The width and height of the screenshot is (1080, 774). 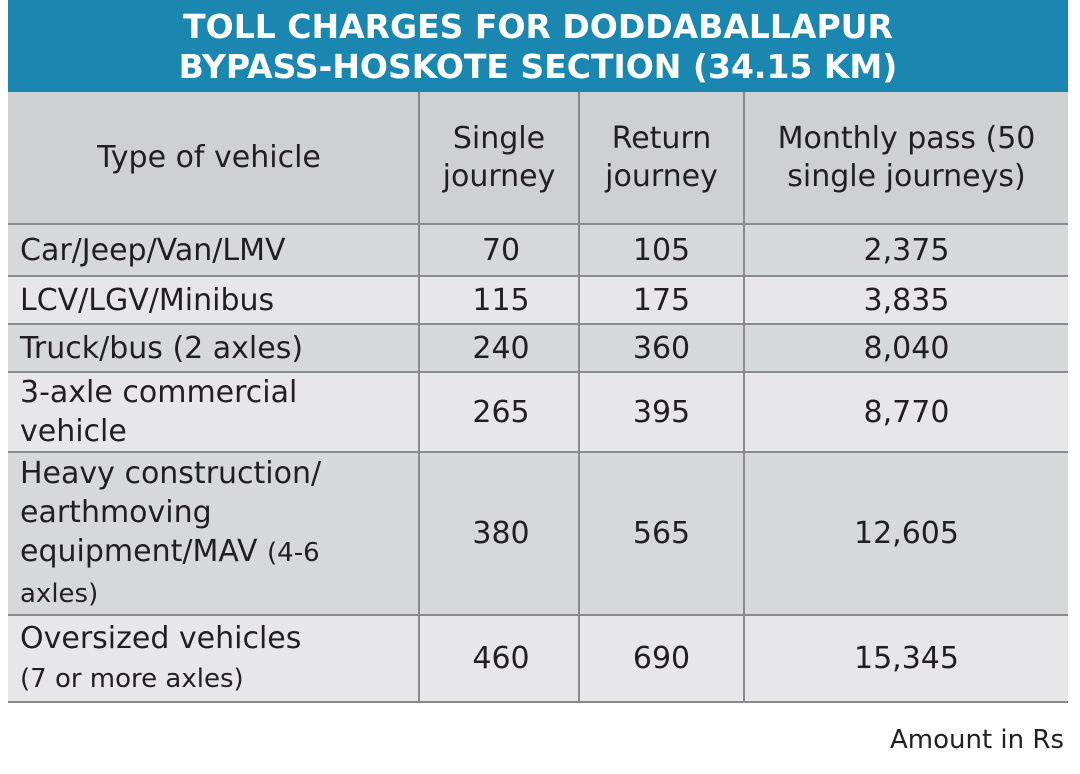 What do you see at coordinates (906, 138) in the screenshot?
I see `header-monthly-line-1: Monthly pass (50` at bounding box center [906, 138].